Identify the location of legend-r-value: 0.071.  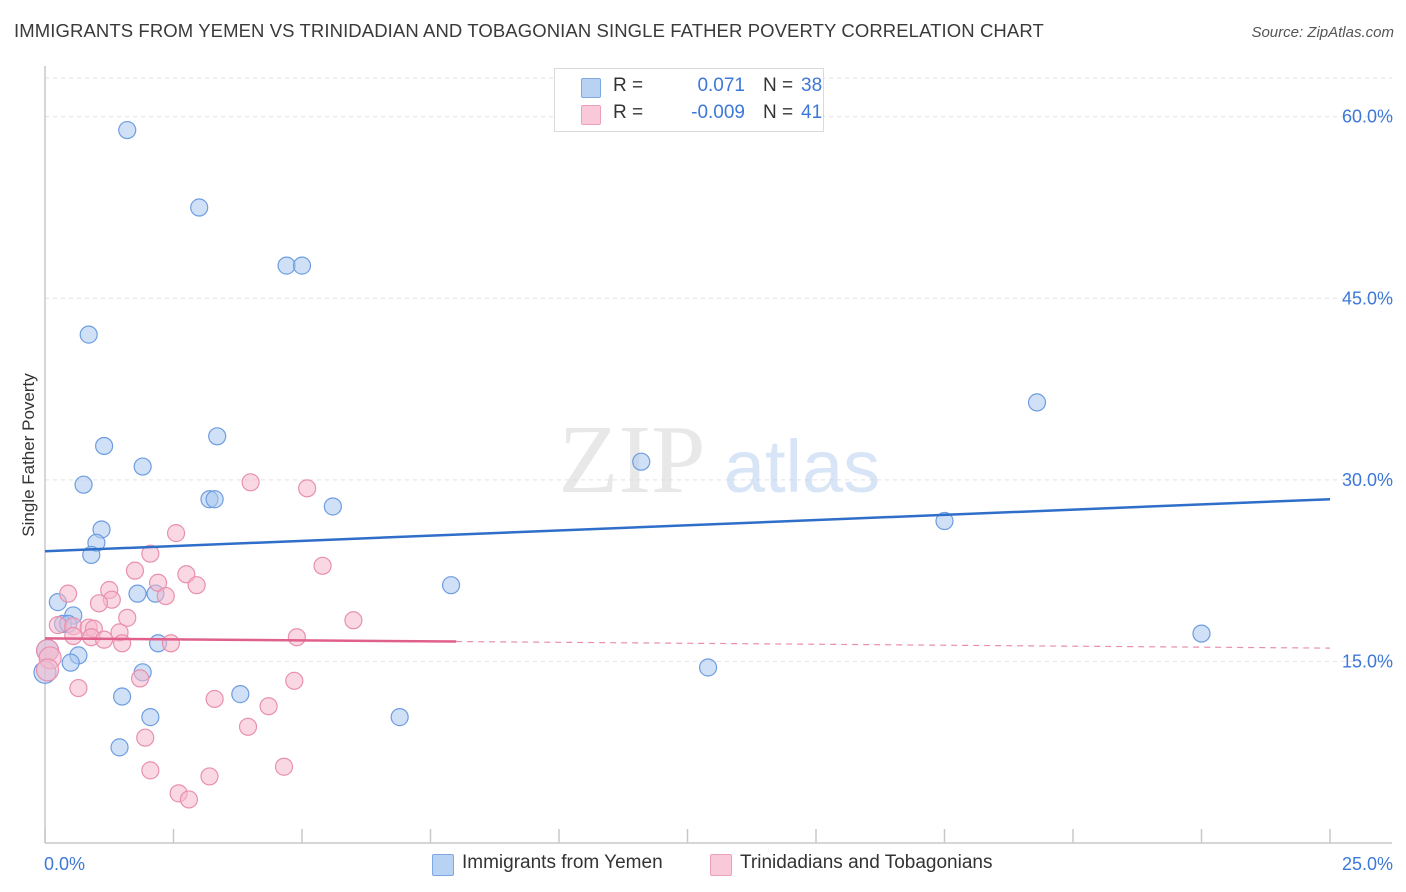
(721, 85).